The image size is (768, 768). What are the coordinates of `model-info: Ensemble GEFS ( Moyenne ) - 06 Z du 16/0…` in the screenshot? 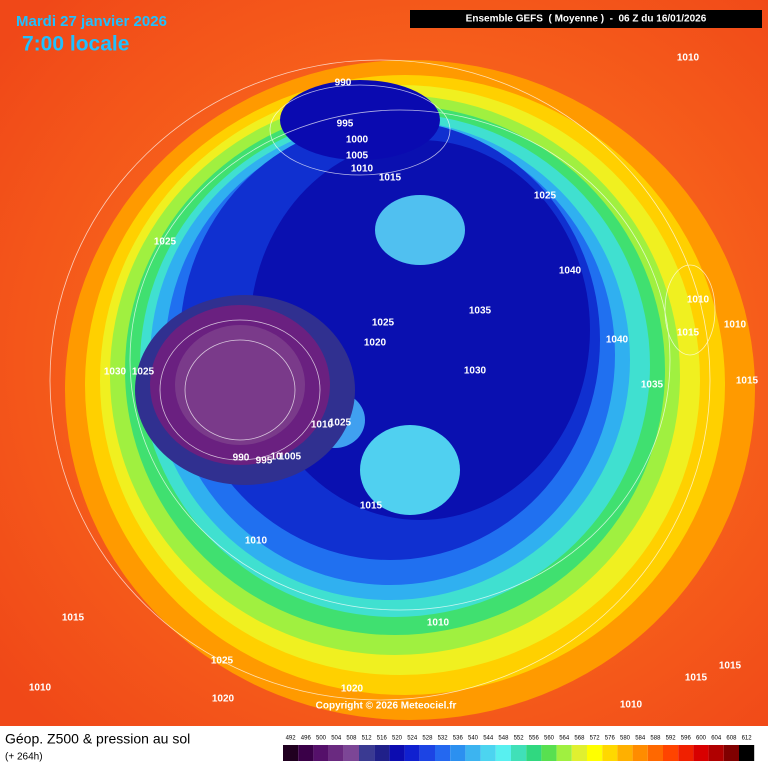 It's located at (586, 19).